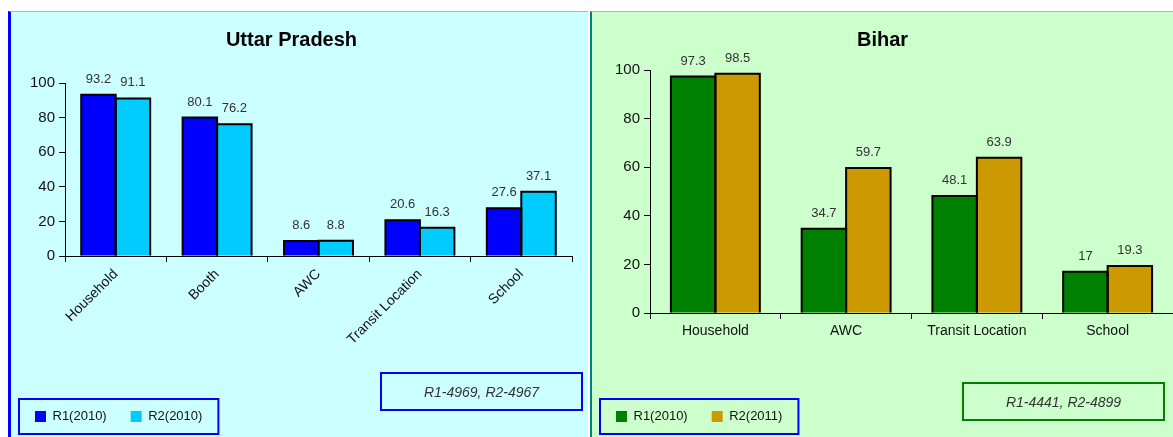 The height and width of the screenshot is (437, 1173). What do you see at coordinates (1063, 401) in the screenshot?
I see `text: R1-4441, R2-4899` at bounding box center [1063, 401].